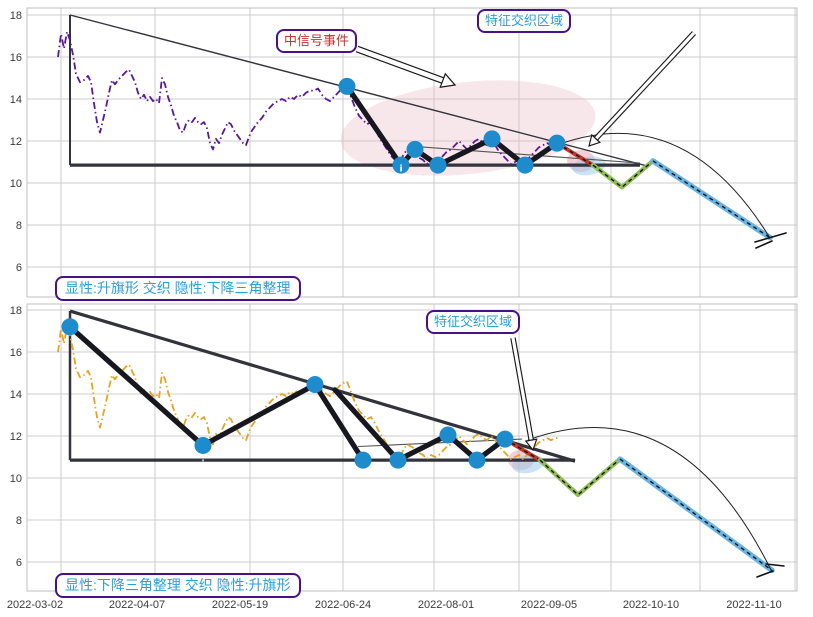  What do you see at coordinates (343, 605) in the screenshot?
I see `x-tick-label: 2022-06-24` at bounding box center [343, 605].